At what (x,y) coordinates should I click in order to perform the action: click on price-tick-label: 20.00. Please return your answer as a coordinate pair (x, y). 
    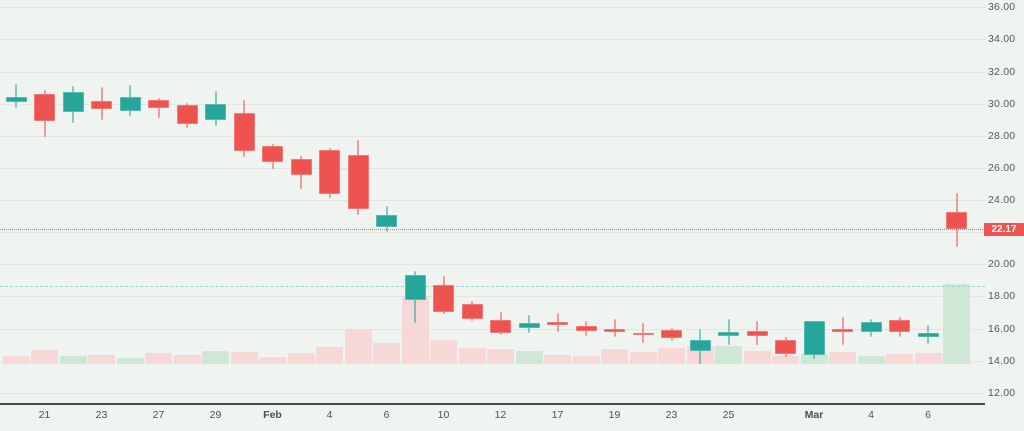
    Looking at the image, I should click on (1002, 264).